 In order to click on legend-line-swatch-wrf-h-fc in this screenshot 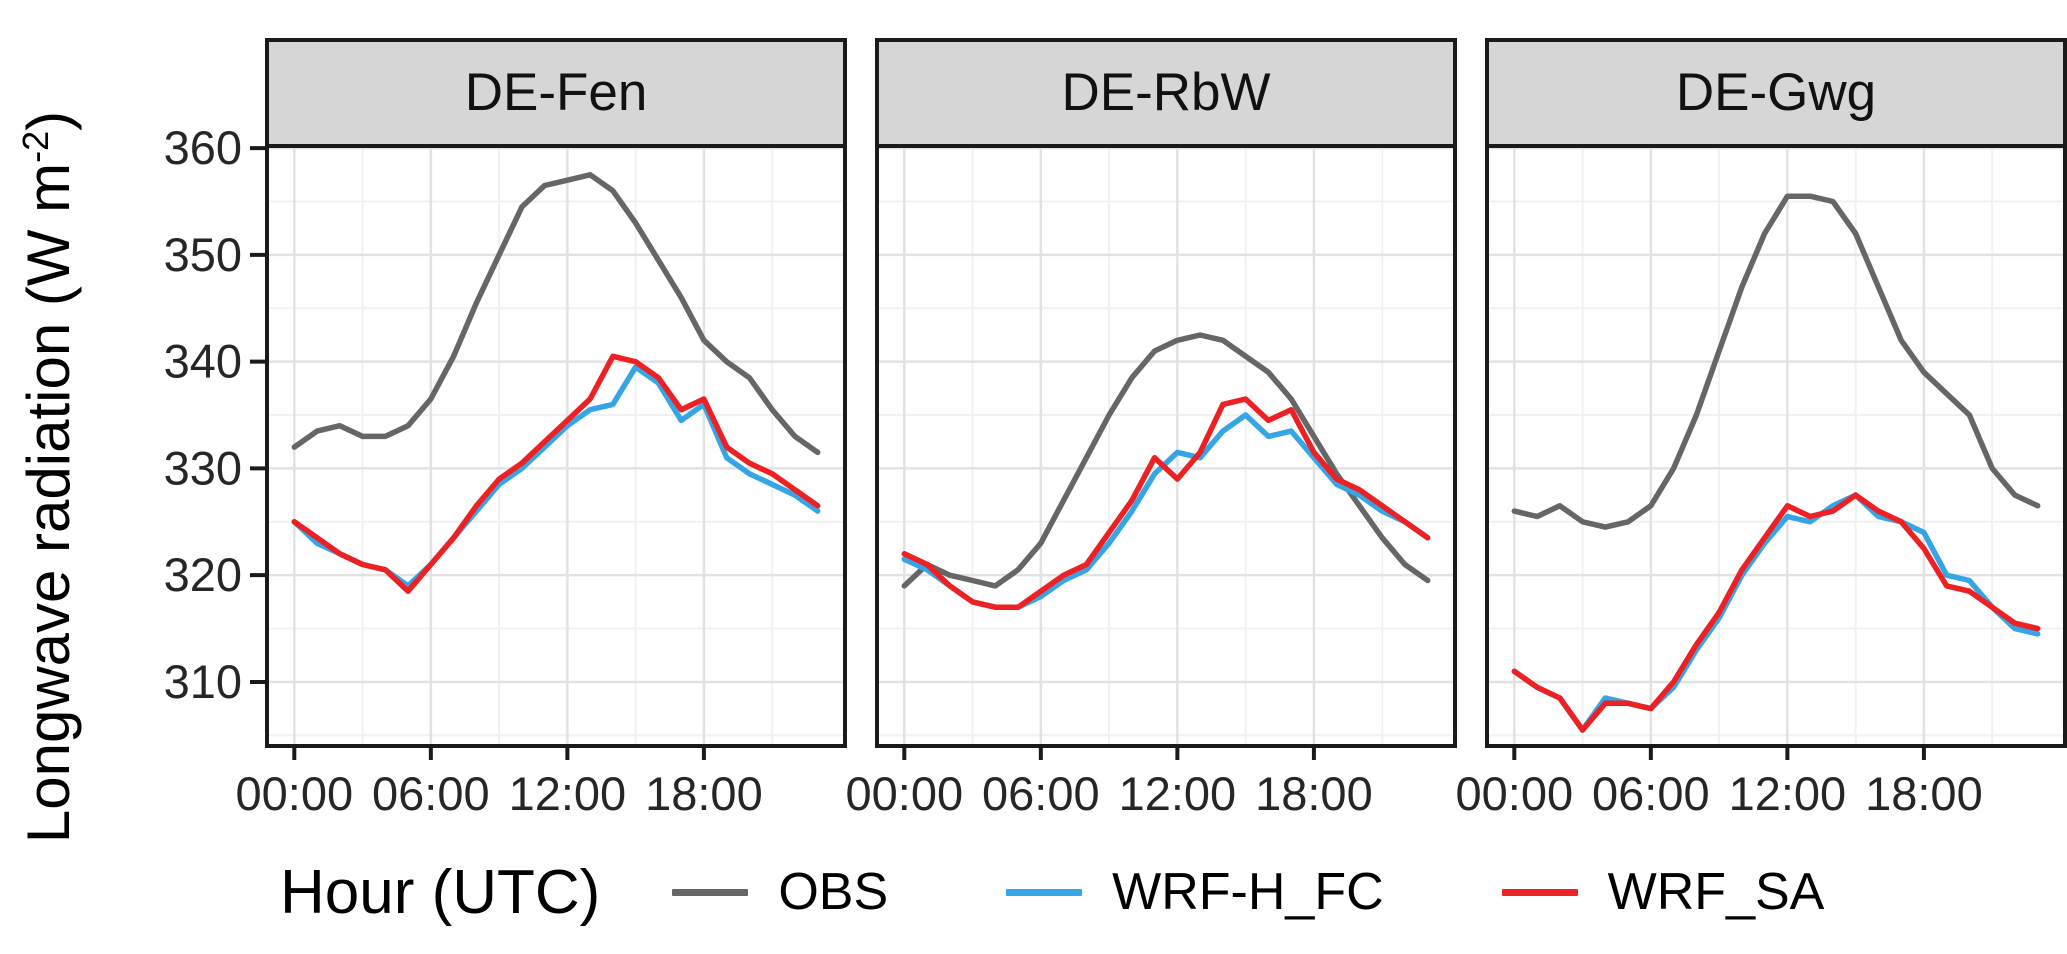, I will do `click(1044, 892)`.